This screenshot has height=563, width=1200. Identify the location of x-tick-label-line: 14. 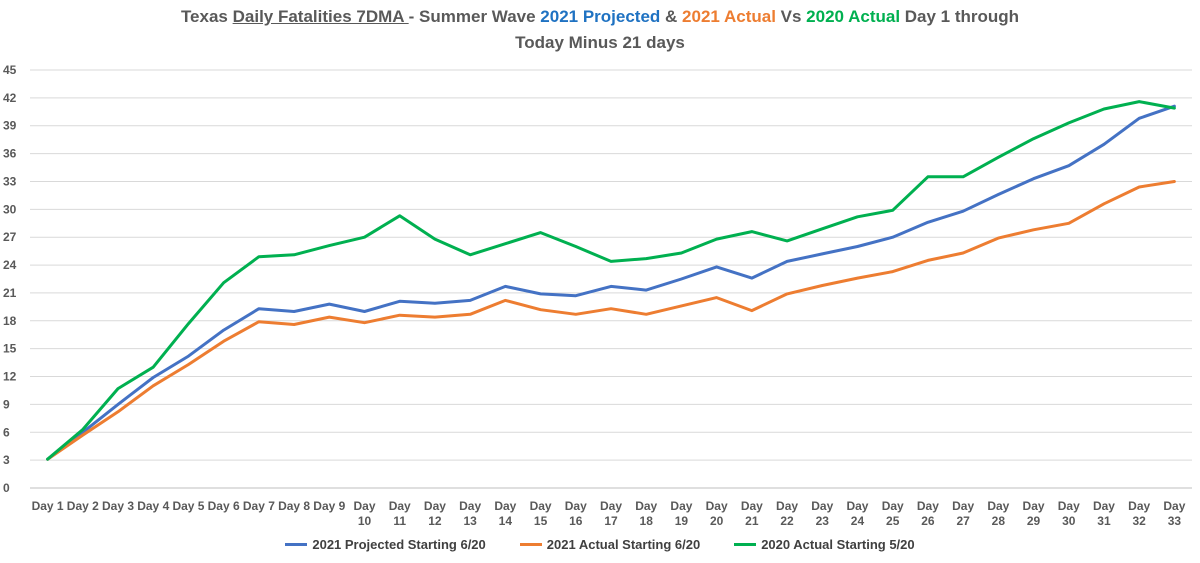
(506, 521).